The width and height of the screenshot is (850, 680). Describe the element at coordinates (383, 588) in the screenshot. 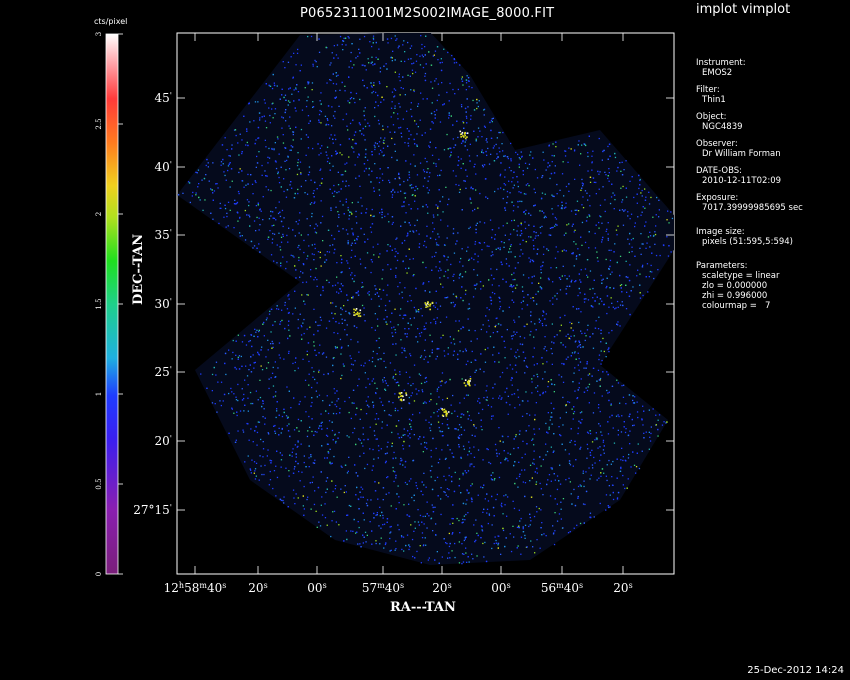

I see `x-tick-label: 57m40s` at that location.